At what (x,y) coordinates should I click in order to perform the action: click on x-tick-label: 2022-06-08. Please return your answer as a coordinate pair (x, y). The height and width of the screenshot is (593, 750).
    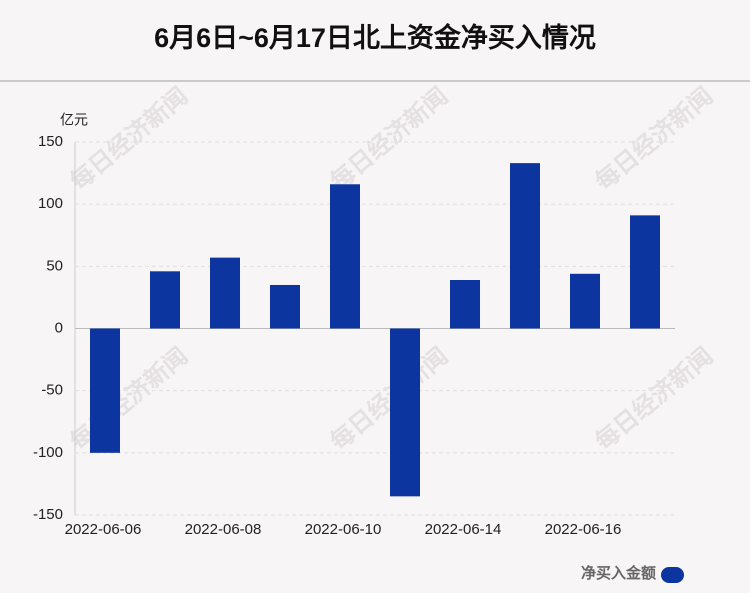
    Looking at the image, I should click on (223, 529).